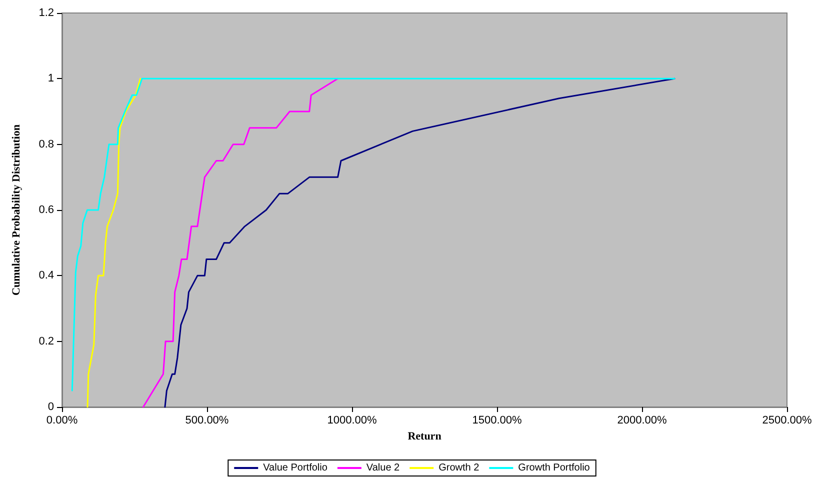  I want to click on y-tick-label: 0.6, so click(46, 210).